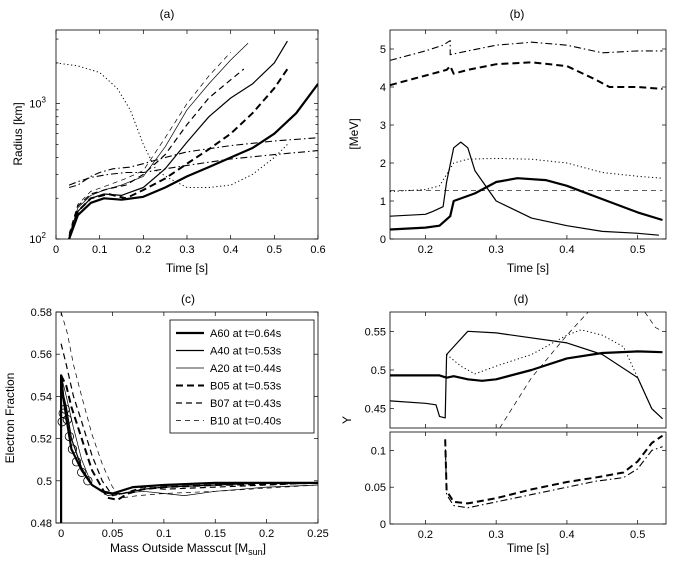  Describe the element at coordinates (99, 250) in the screenshot. I see `panel-a-xtick-label-2: 0.1` at that location.